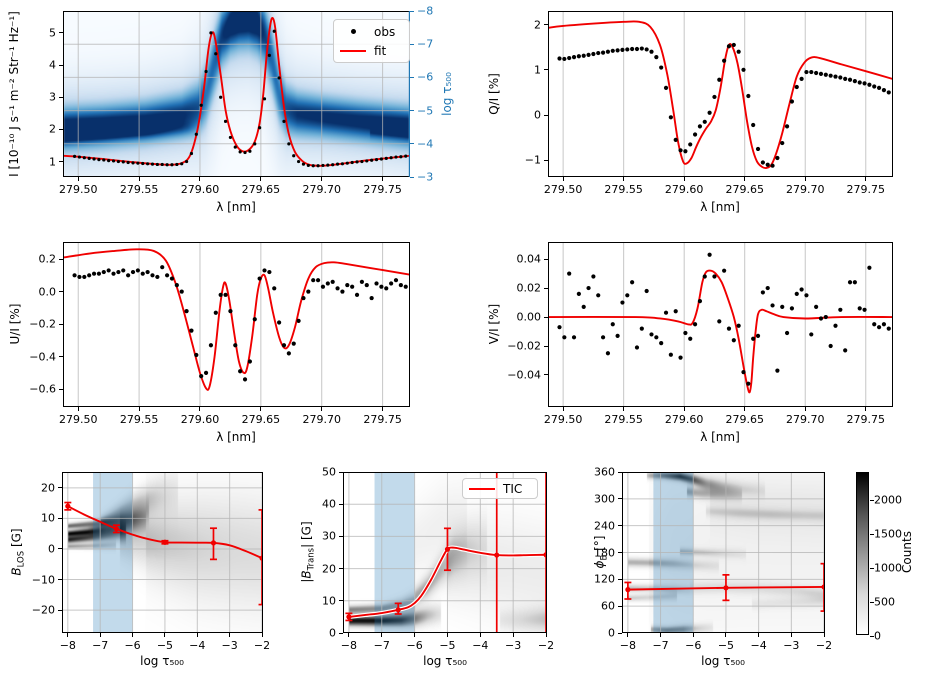 The width and height of the screenshot is (926, 683). Describe the element at coordinates (537, 70) in the screenshot. I see `tick-label-y: 1` at that location.